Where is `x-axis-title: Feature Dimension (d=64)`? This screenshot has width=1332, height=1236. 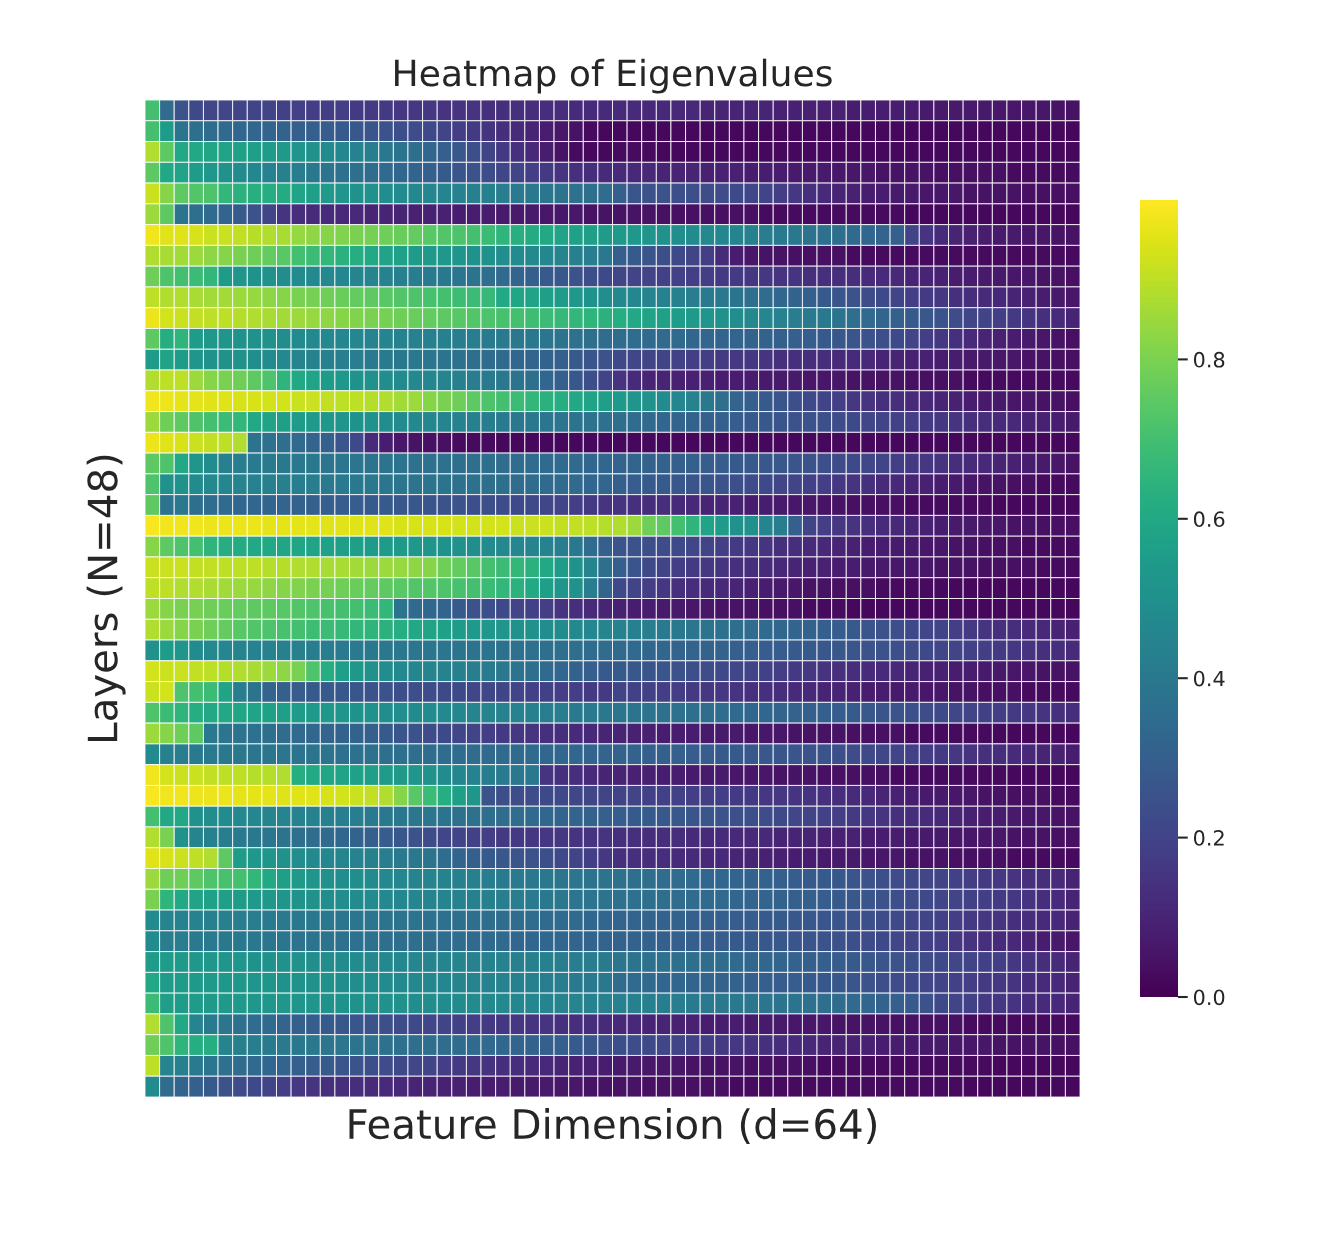 x-axis-title: Feature Dimension (d=64) is located at coordinates (612, 1126).